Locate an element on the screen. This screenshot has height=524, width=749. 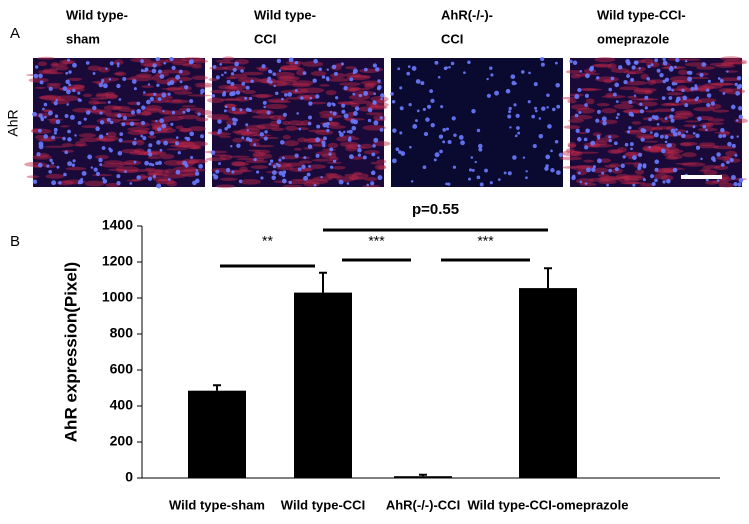
micrograph-texture is located at coordinates (297, 122).